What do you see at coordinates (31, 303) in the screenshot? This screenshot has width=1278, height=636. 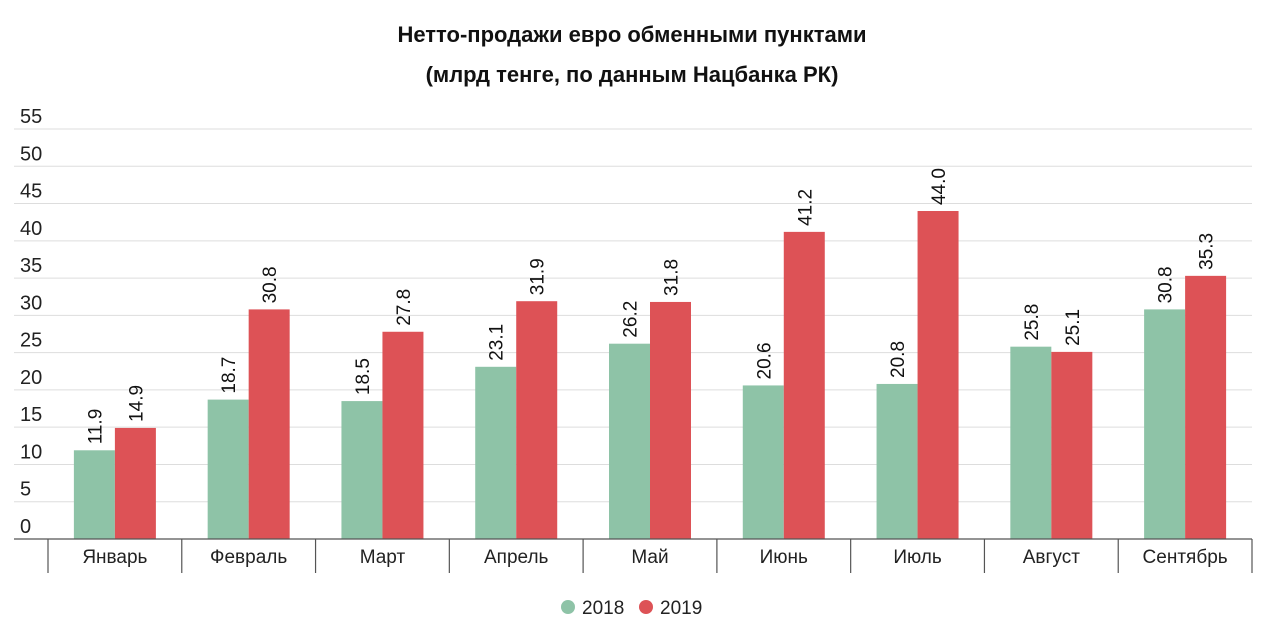 I see `y-tick-label: 30` at bounding box center [31, 303].